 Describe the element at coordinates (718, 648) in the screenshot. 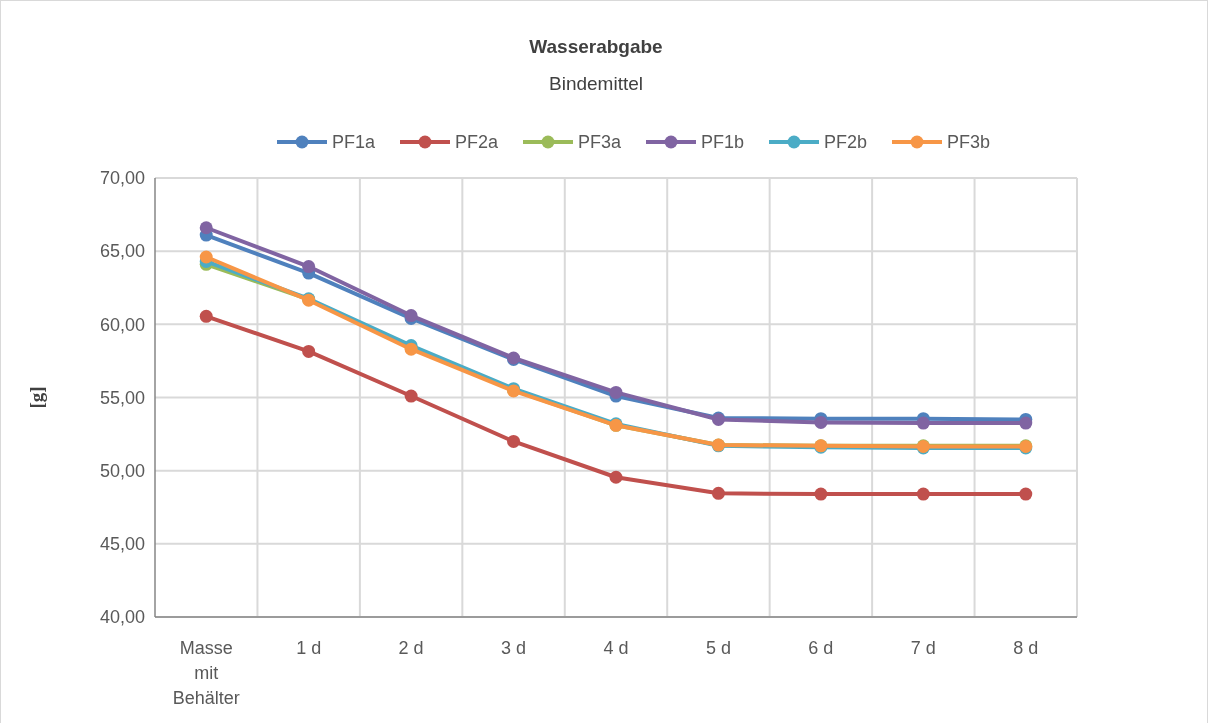

I see `x-tick-label: 5 d` at that location.